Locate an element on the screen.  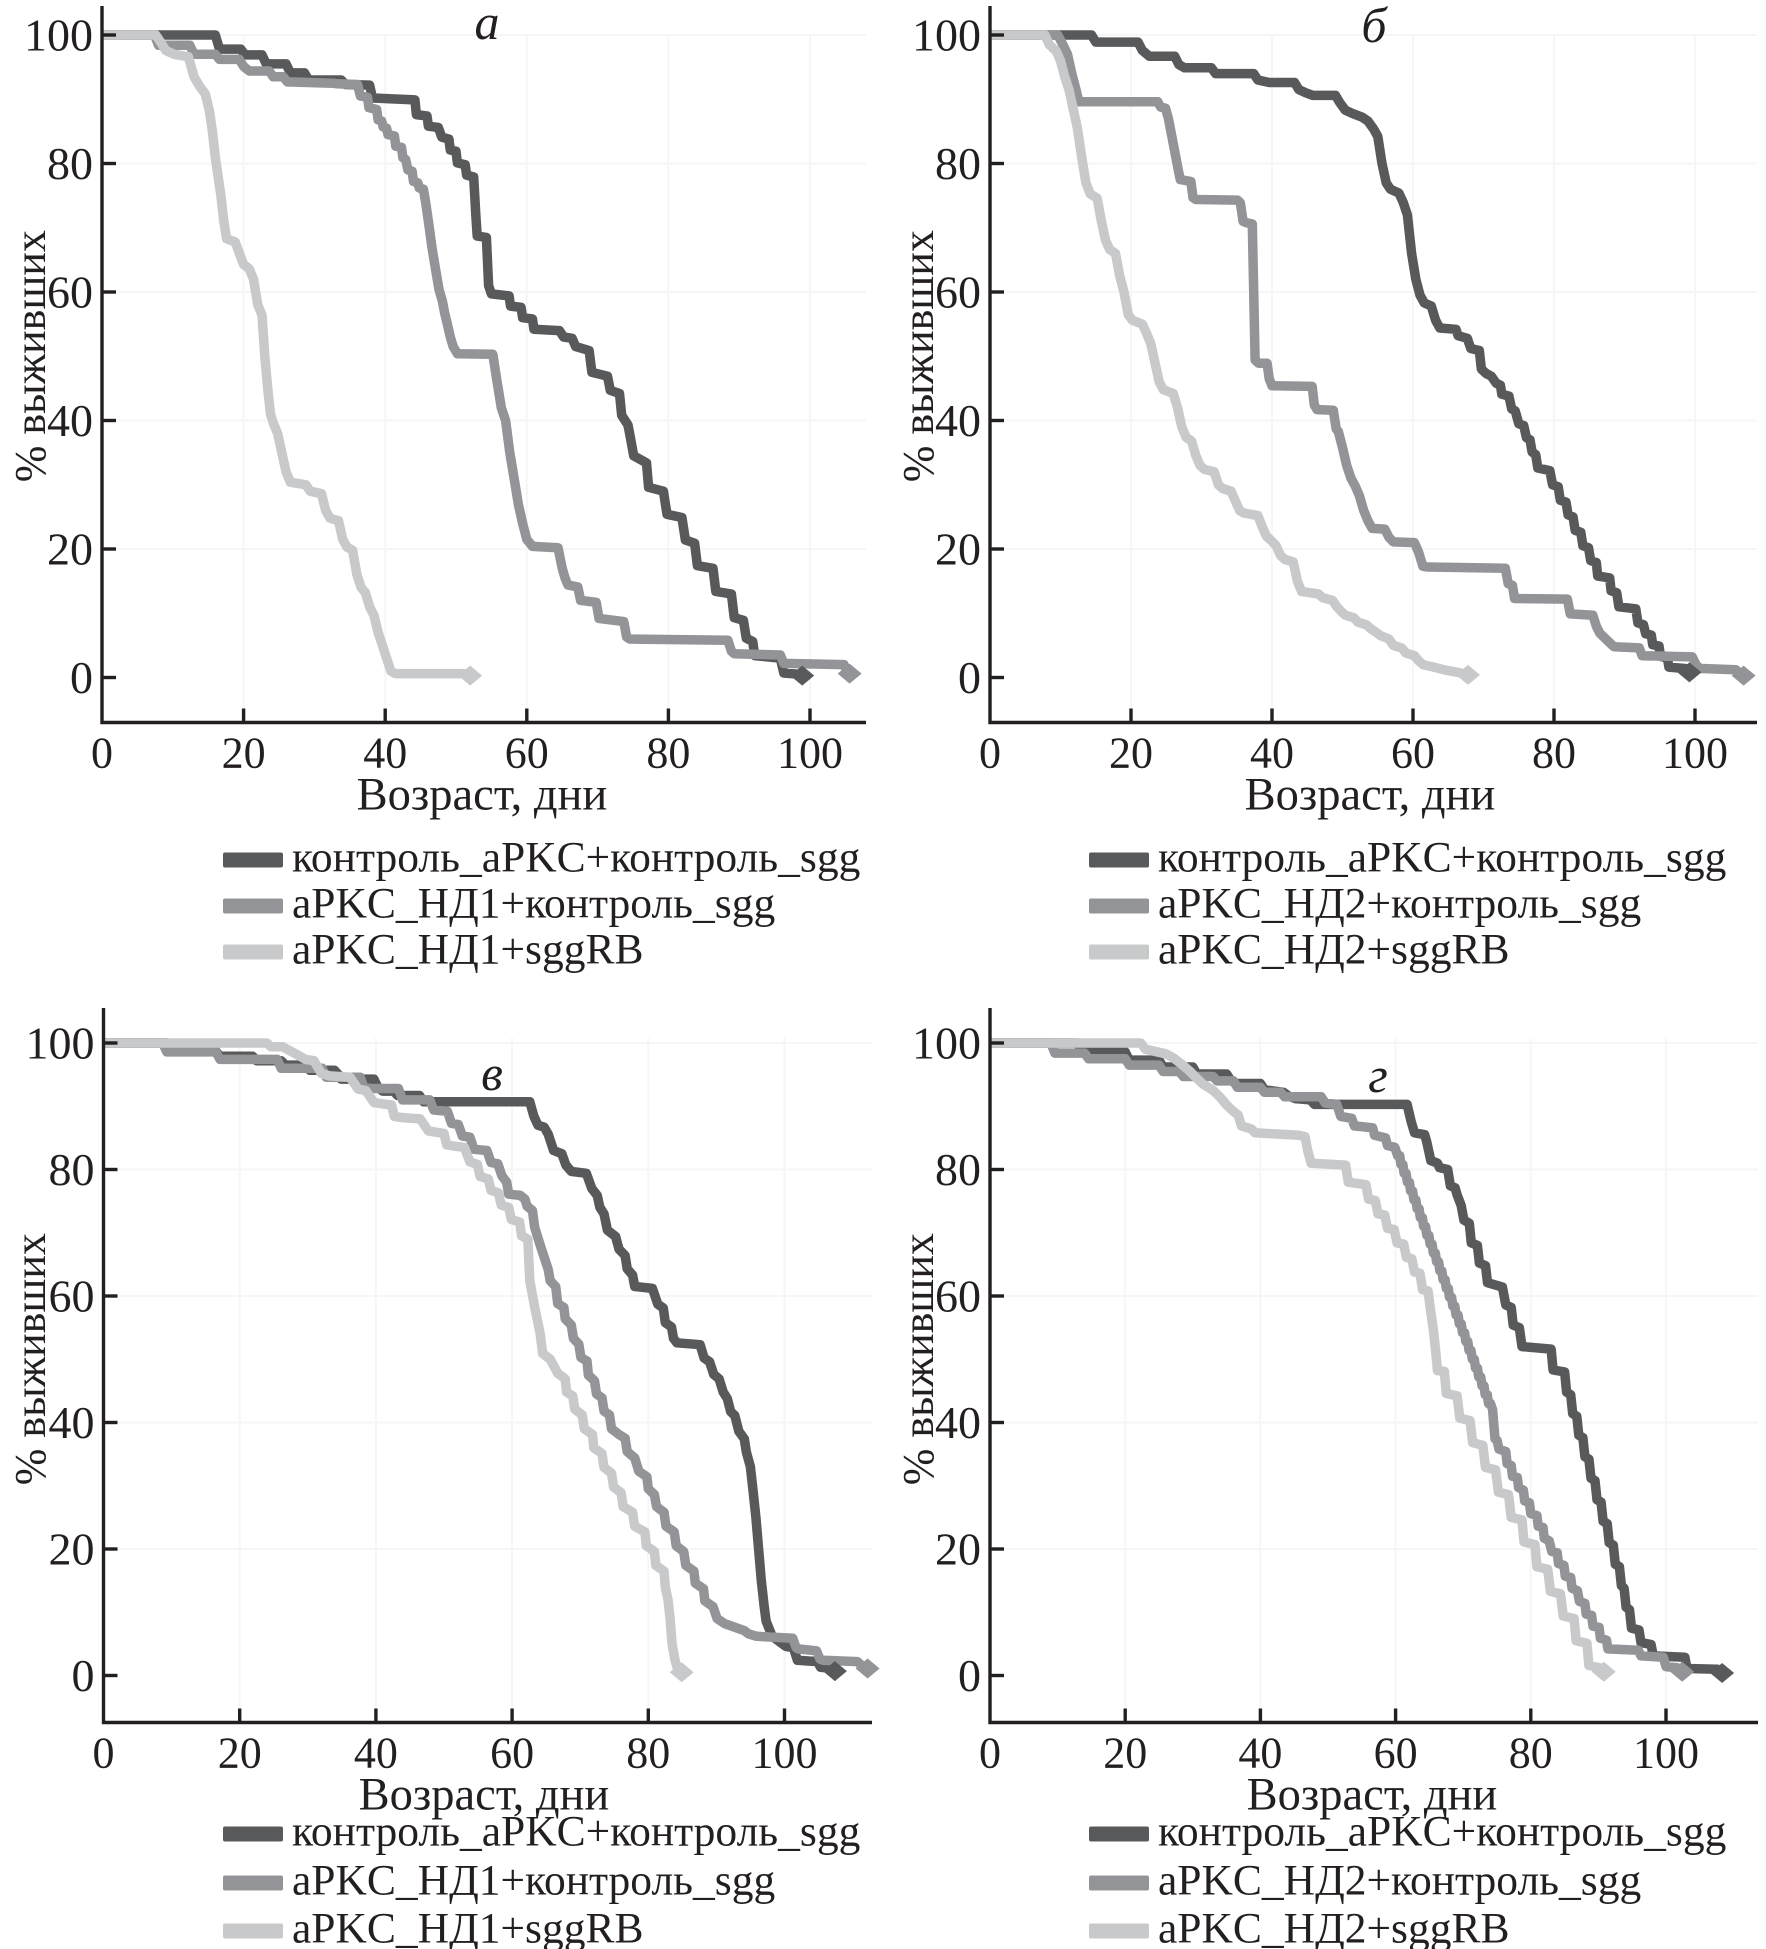
svg-text: б is located at coordinates (1374, 26).